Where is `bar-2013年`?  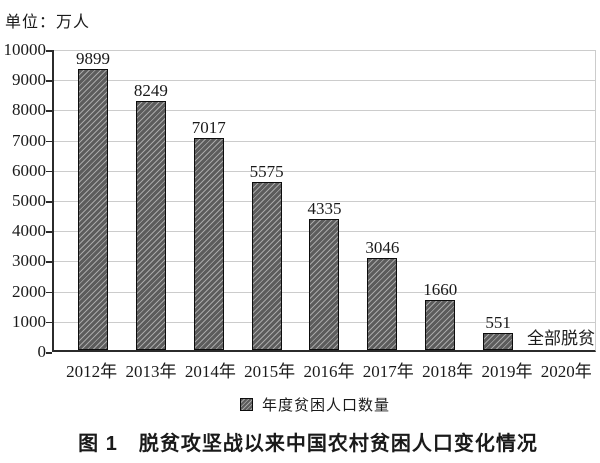
bar-2013年 is located at coordinates (150, 225).